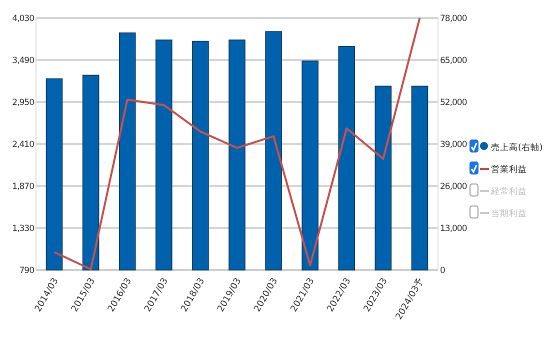  I want to click on y-tick-label: 2,410, so click(23, 145).